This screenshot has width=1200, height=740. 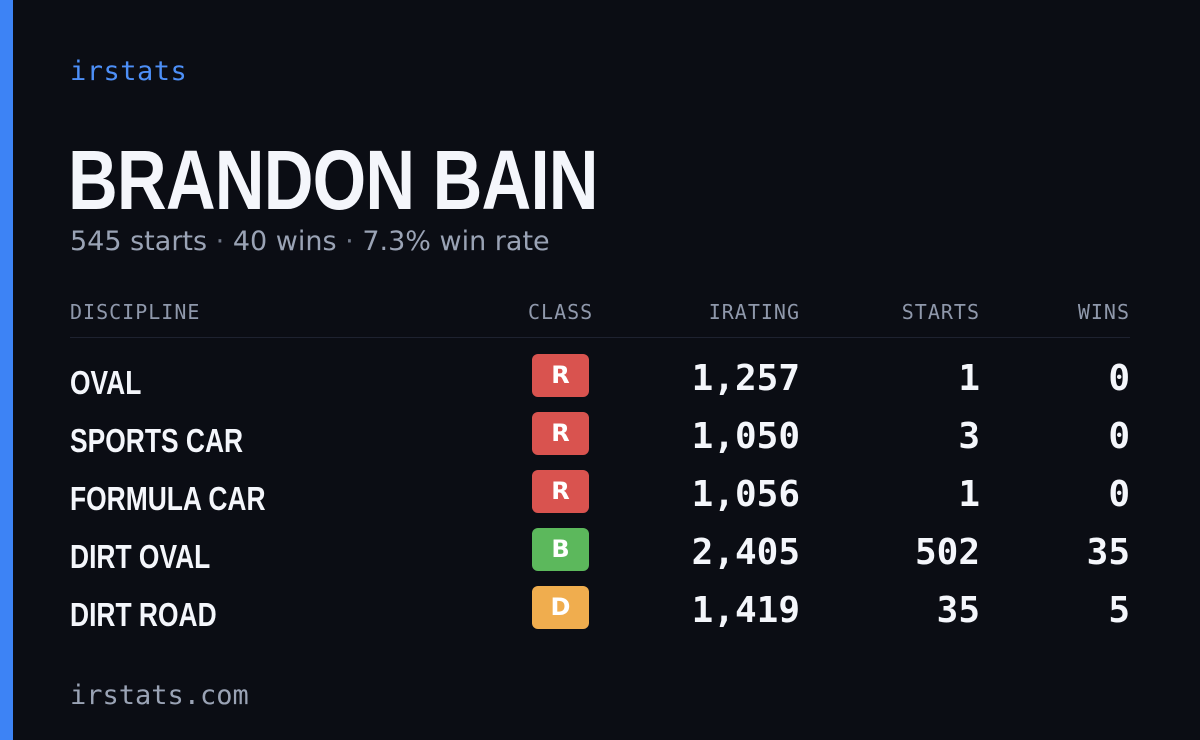 What do you see at coordinates (6, 370) in the screenshot?
I see `accent-bar` at bounding box center [6, 370].